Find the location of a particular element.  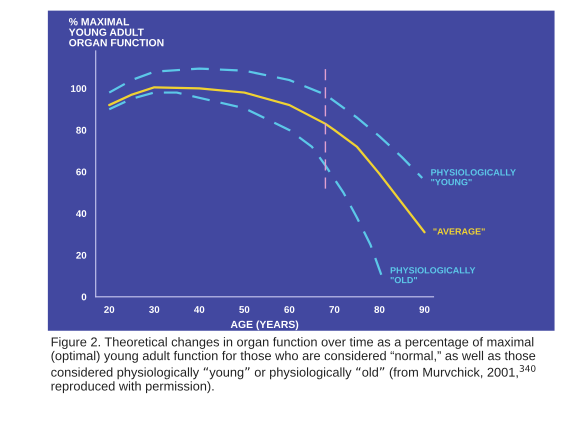

x-tick-label: 40 is located at coordinates (199, 309).